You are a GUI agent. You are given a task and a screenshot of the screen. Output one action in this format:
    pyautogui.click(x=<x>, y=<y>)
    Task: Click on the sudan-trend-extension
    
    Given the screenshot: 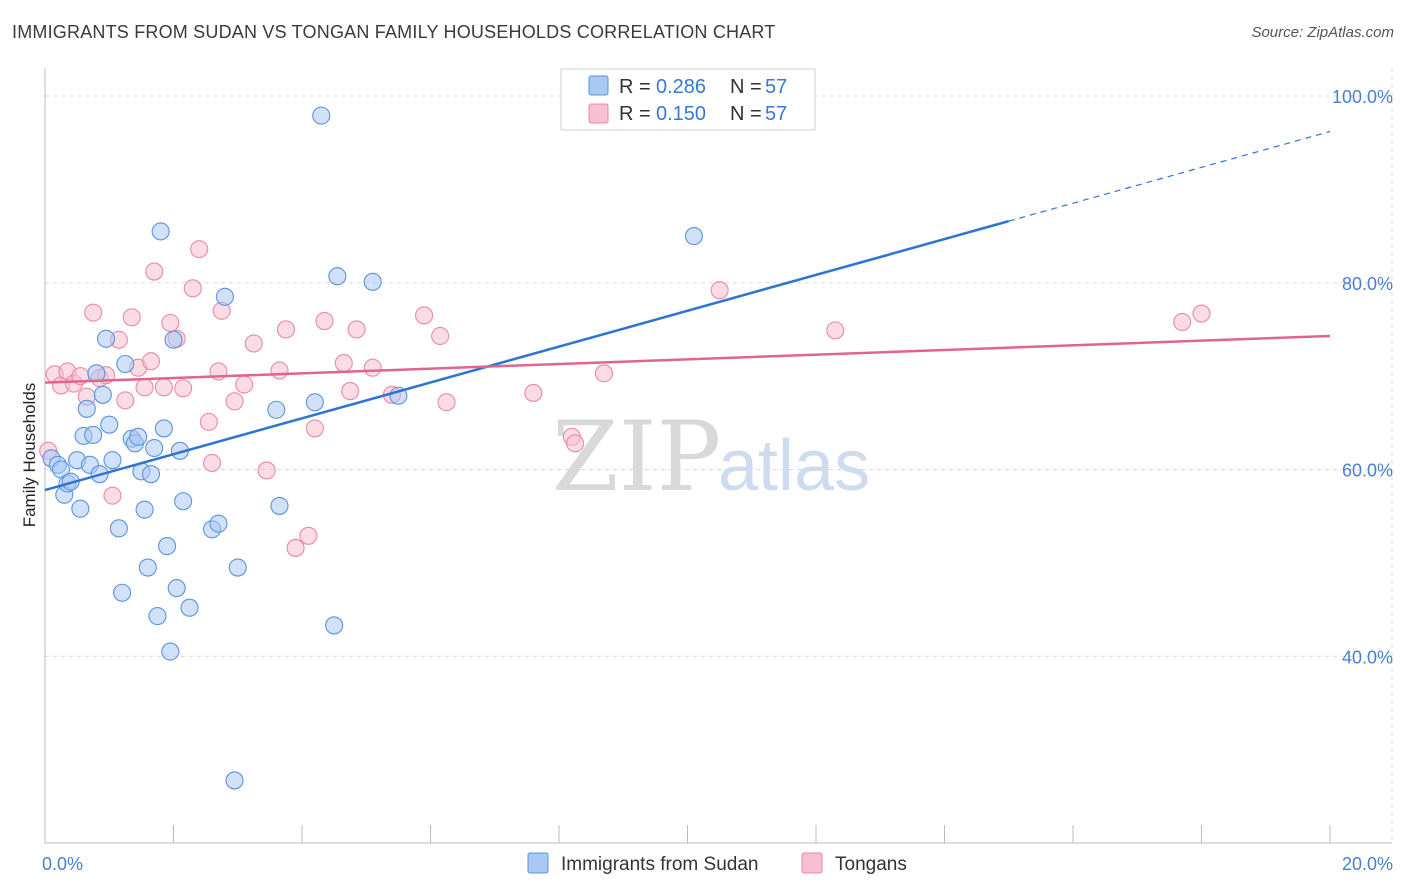 What is the action you would take?
    pyautogui.click(x=1169, y=176)
    